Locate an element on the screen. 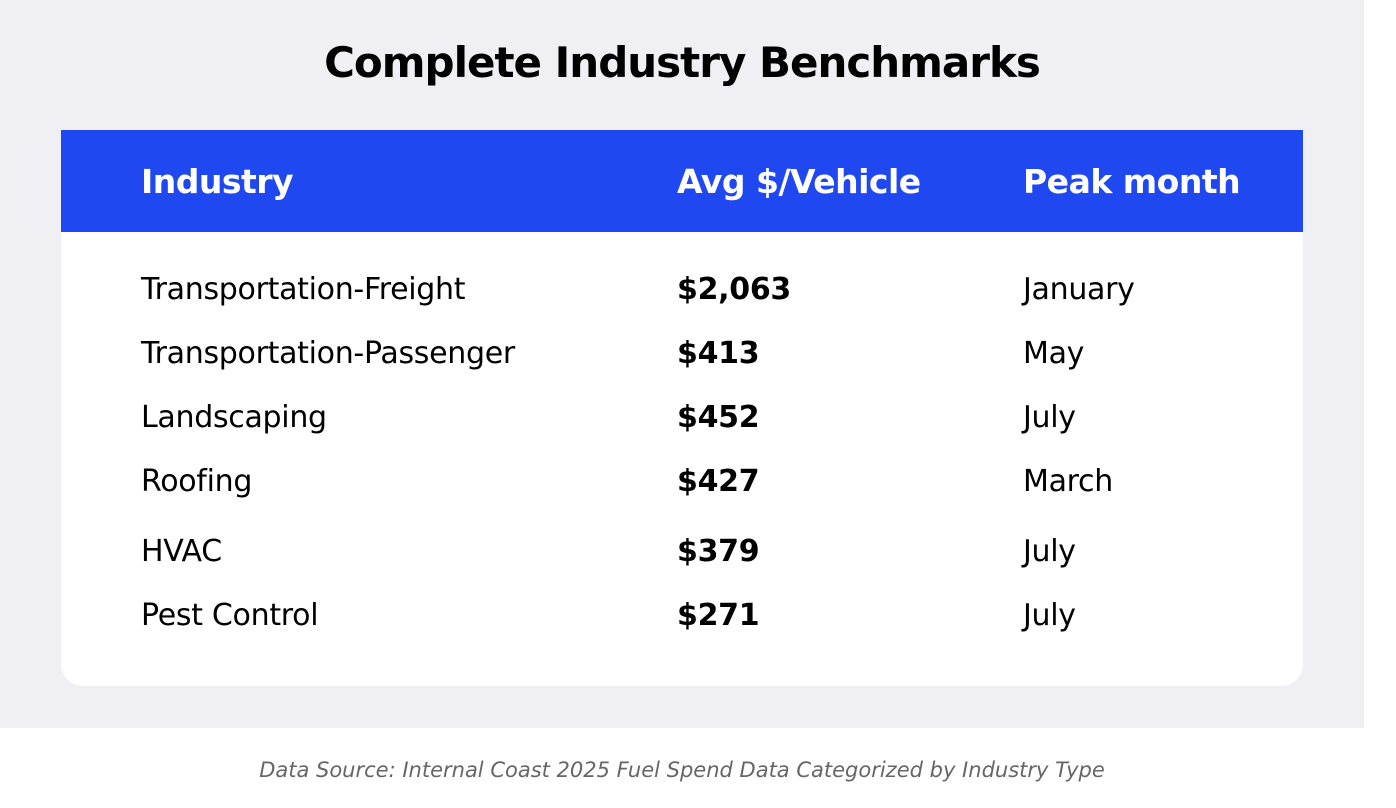 The width and height of the screenshot is (1396, 808). cell: $379 is located at coordinates (718, 551).